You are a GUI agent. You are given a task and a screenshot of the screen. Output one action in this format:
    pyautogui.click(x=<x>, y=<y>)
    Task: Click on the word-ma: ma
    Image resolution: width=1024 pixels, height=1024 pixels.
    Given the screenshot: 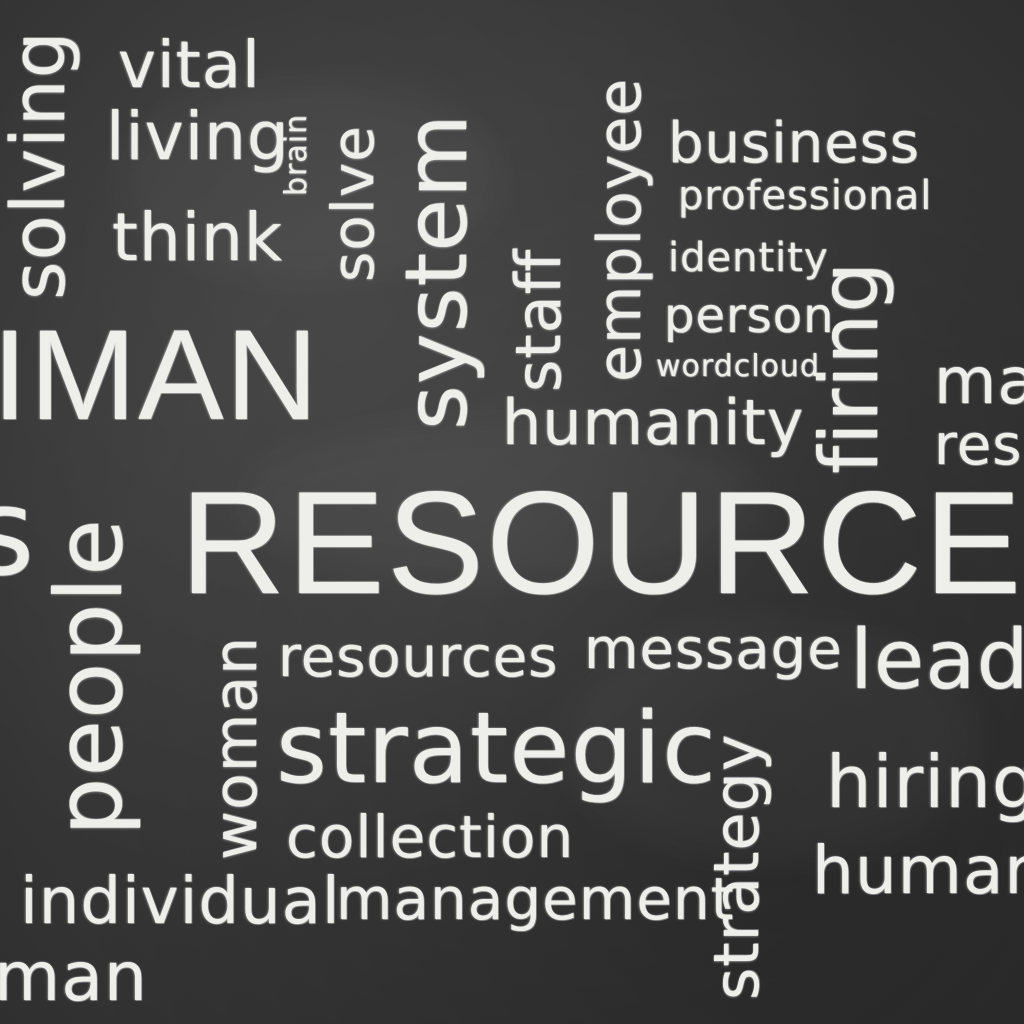 What is the action you would take?
    pyautogui.click(x=979, y=382)
    